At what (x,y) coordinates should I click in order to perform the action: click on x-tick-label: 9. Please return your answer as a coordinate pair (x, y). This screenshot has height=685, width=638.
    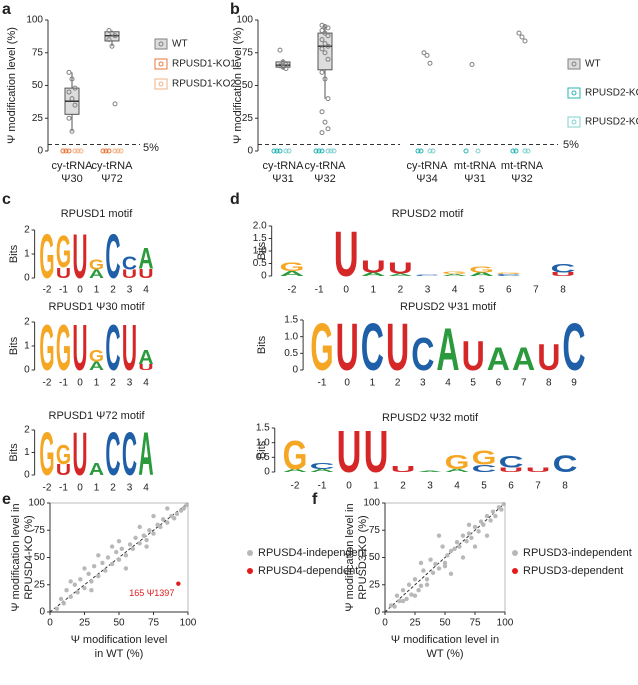
    Looking at the image, I should click on (574, 383).